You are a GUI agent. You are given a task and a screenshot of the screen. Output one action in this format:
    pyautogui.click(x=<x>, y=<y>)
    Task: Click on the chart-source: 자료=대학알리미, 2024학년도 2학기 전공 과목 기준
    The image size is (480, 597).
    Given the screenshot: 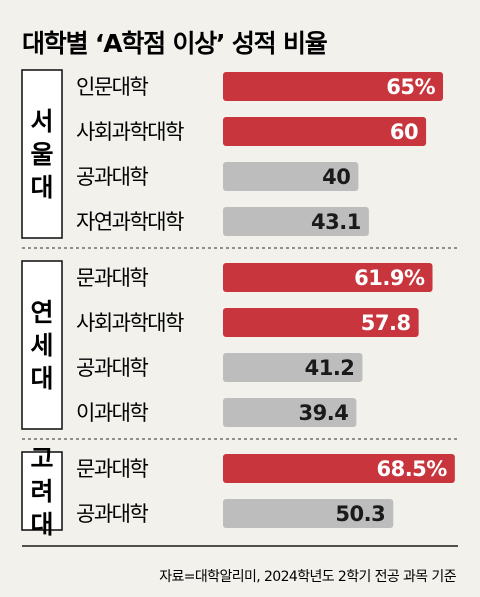 What is the action you would take?
    pyautogui.click(x=308, y=577)
    